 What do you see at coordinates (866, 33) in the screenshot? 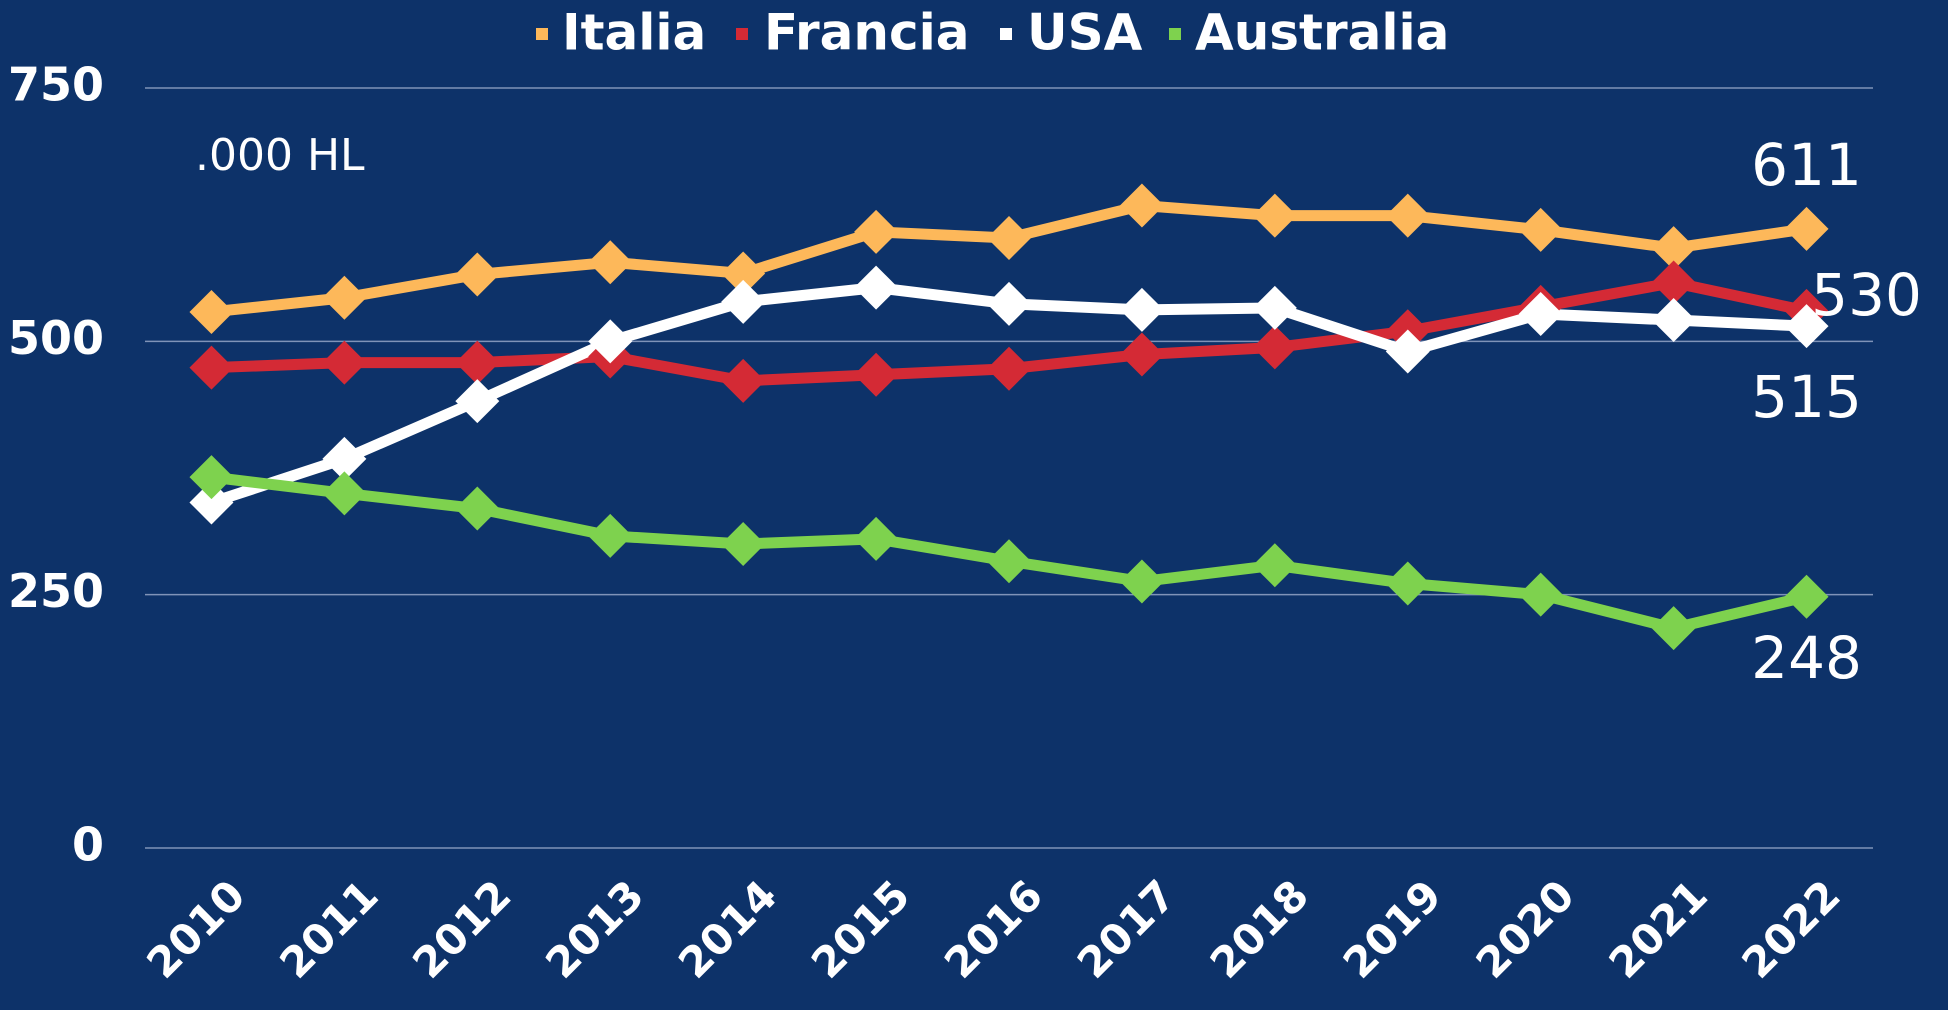
I see `legend-label: Francia` at bounding box center [866, 33].